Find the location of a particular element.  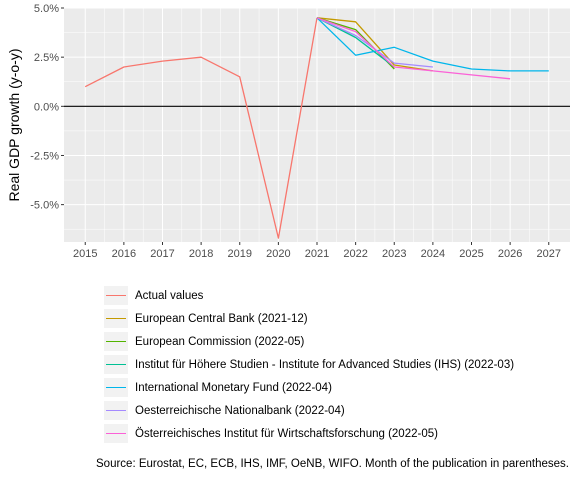

y-tick-label: 5.0% is located at coordinates (46, 9).